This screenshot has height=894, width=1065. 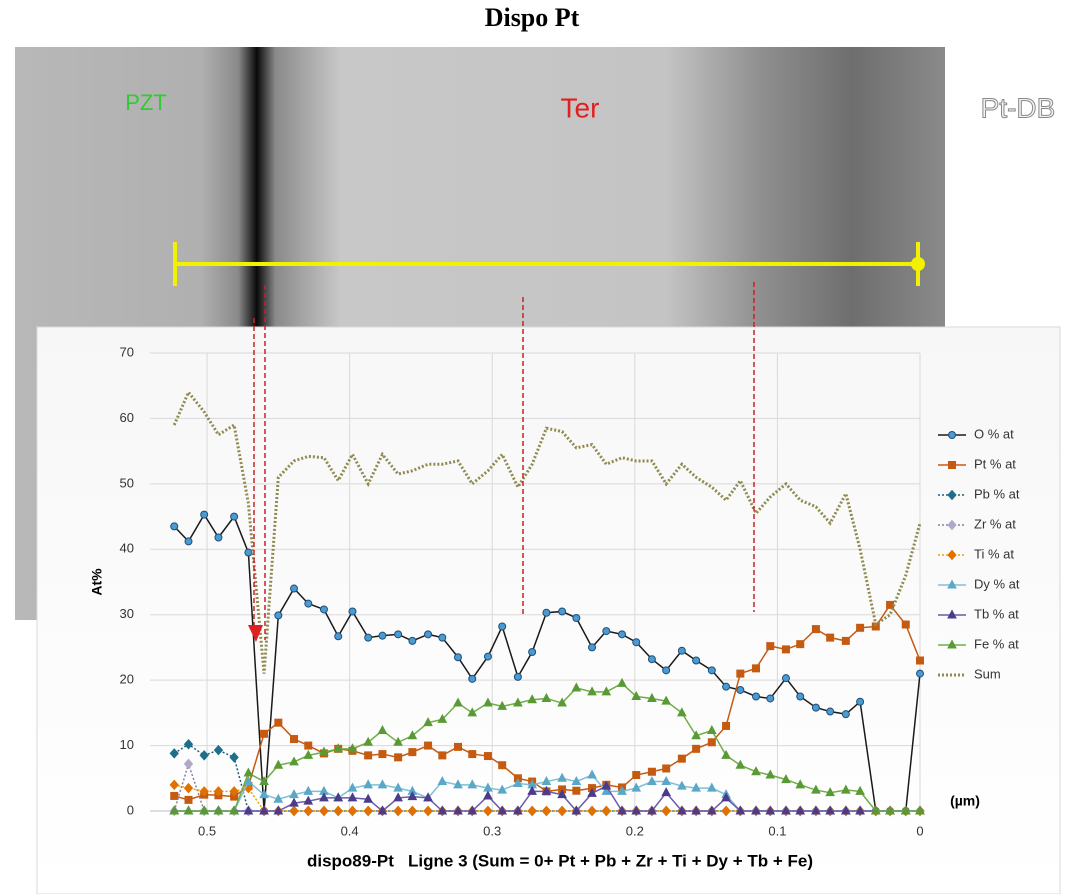 What do you see at coordinates (635, 830) in the screenshot?
I see `x-tick-label: 0.2` at bounding box center [635, 830].